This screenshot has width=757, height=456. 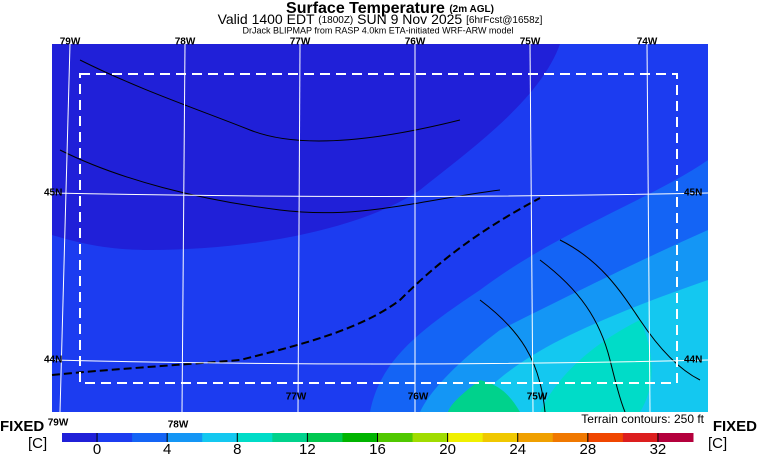 I want to click on colorbar-label: 20, so click(x=447, y=448).